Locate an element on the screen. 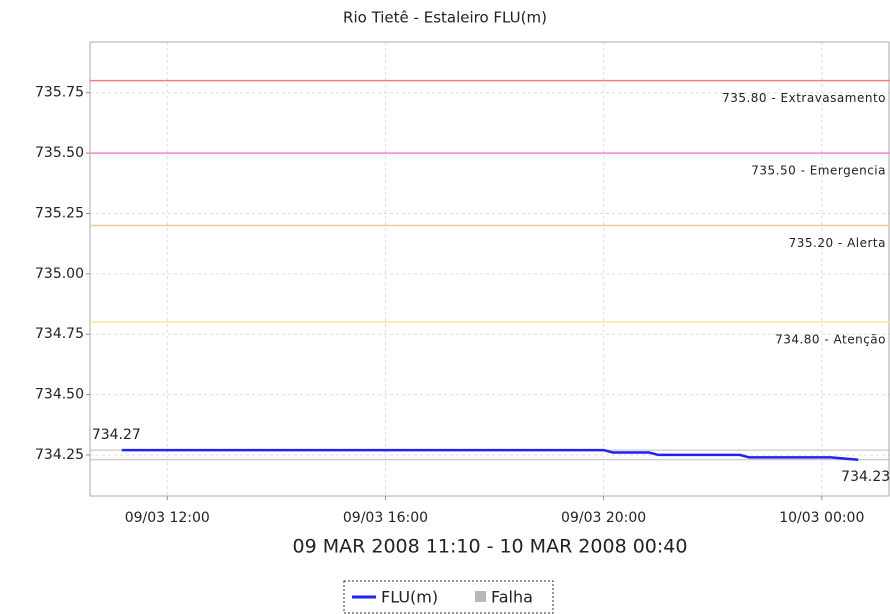  x-tick-label: 09/03 20:00 is located at coordinates (603, 518).